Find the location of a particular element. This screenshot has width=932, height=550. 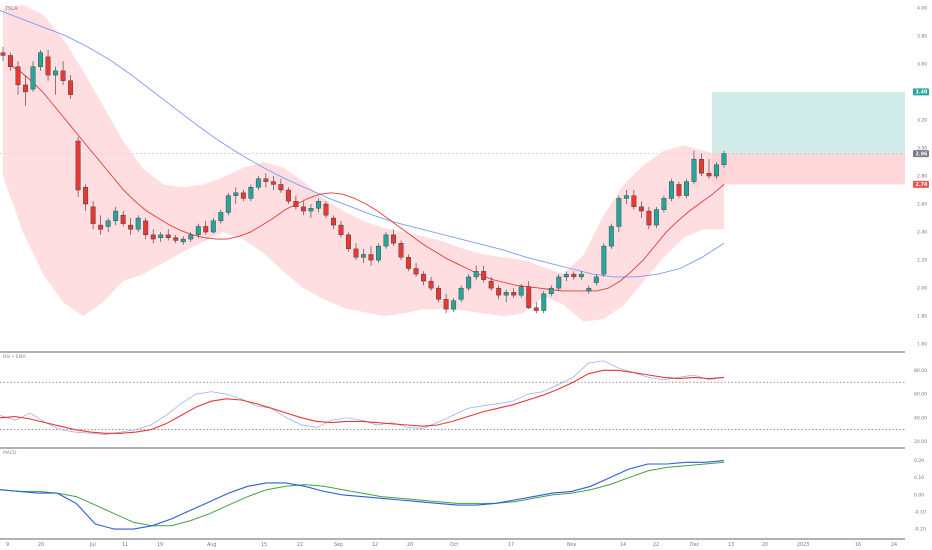

rsi-label: RSI • EMA is located at coordinates (15, 357).